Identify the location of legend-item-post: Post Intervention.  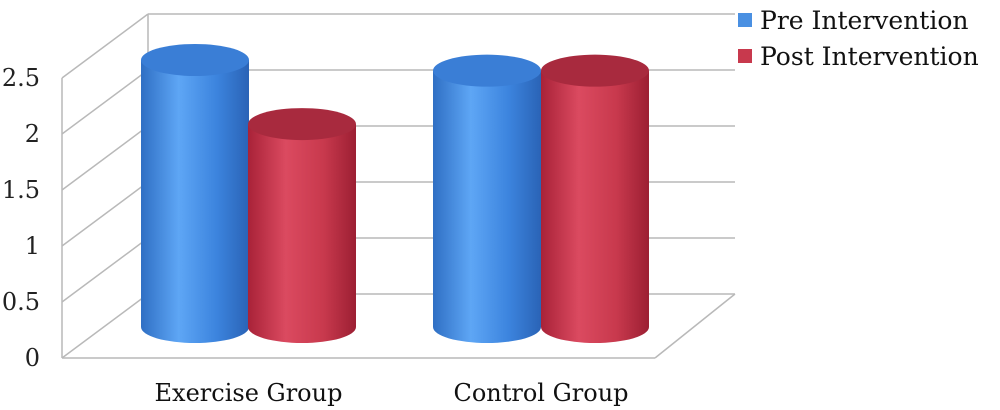
(858, 56).